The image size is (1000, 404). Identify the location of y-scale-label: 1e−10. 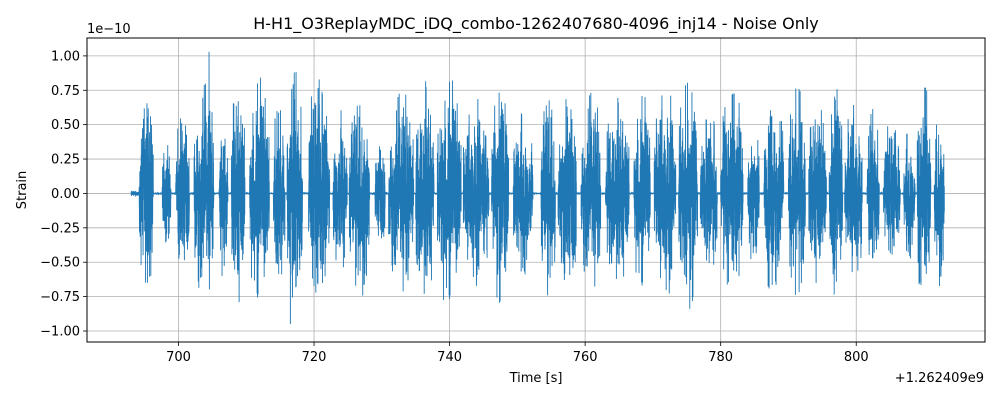
(109, 29).